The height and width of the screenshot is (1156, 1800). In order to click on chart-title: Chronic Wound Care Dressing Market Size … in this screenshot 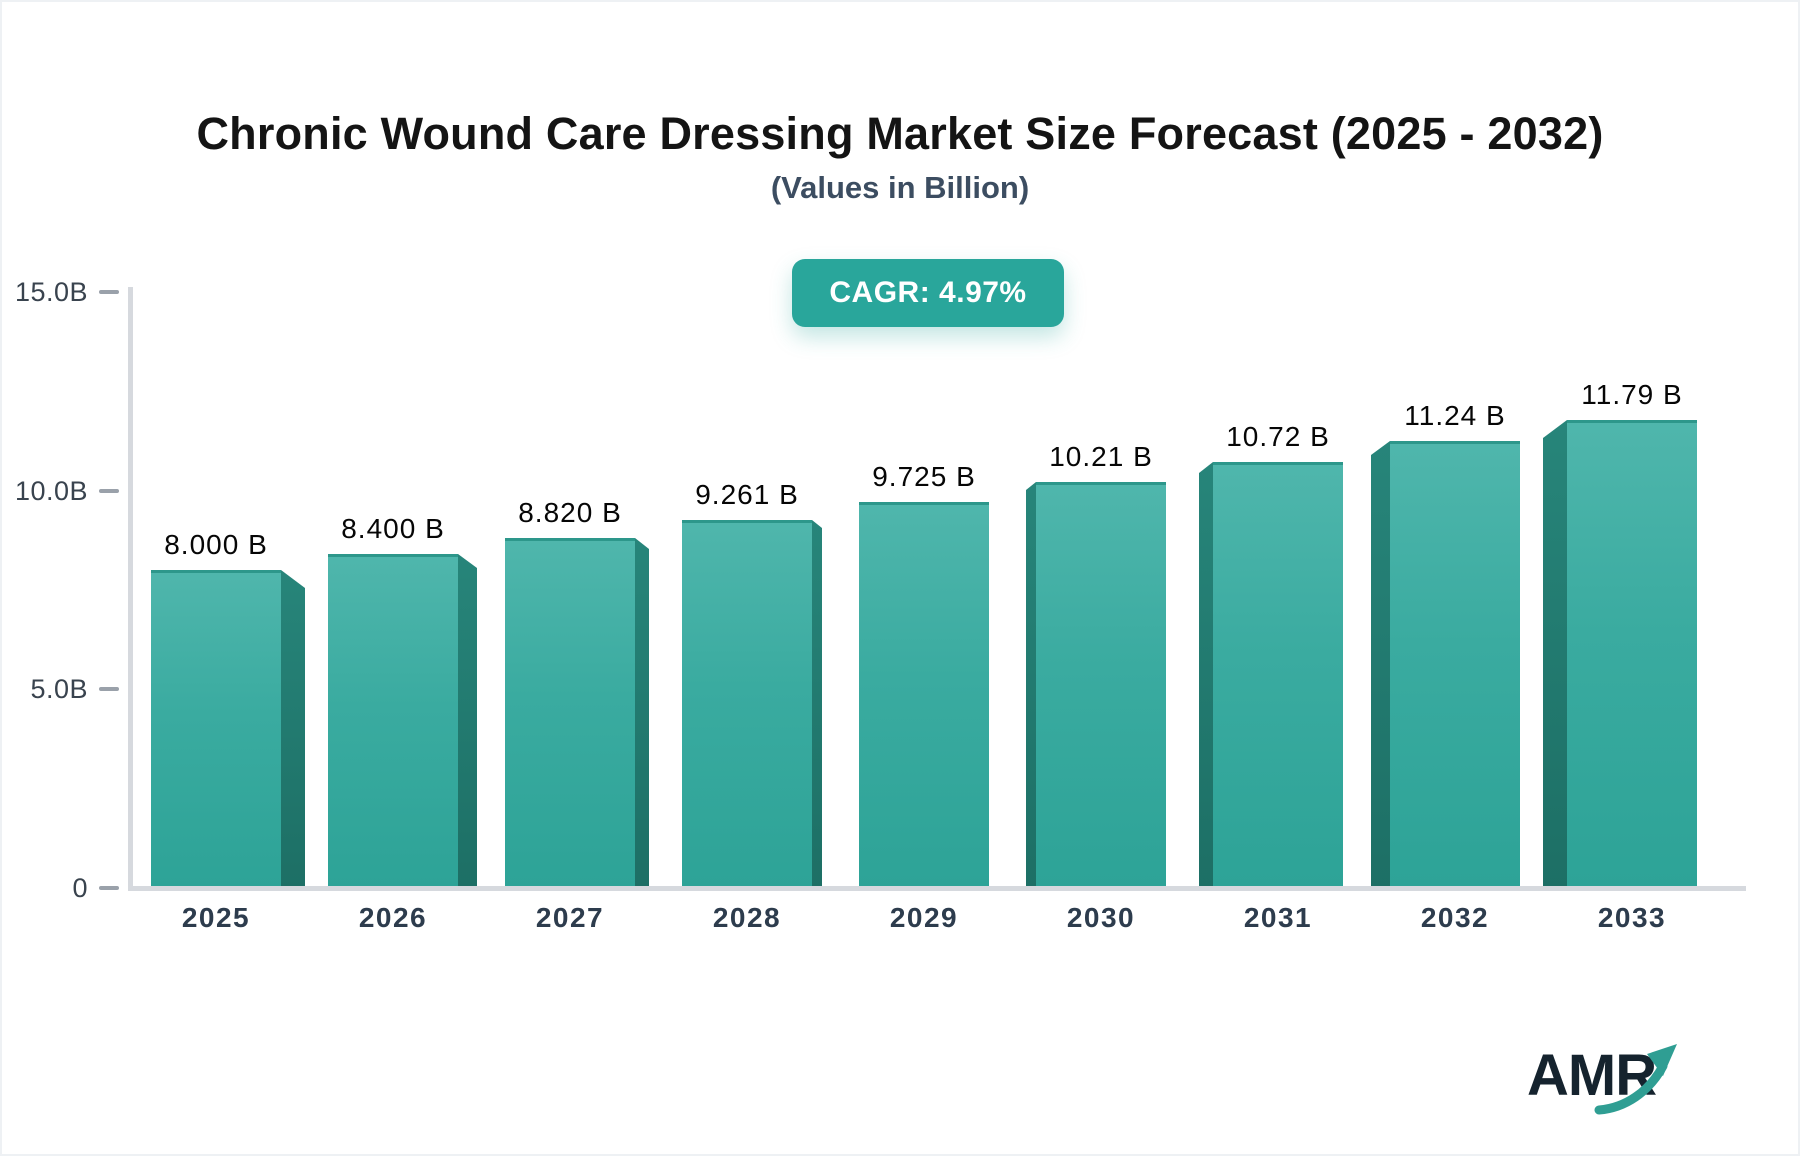, I will do `click(900, 133)`.